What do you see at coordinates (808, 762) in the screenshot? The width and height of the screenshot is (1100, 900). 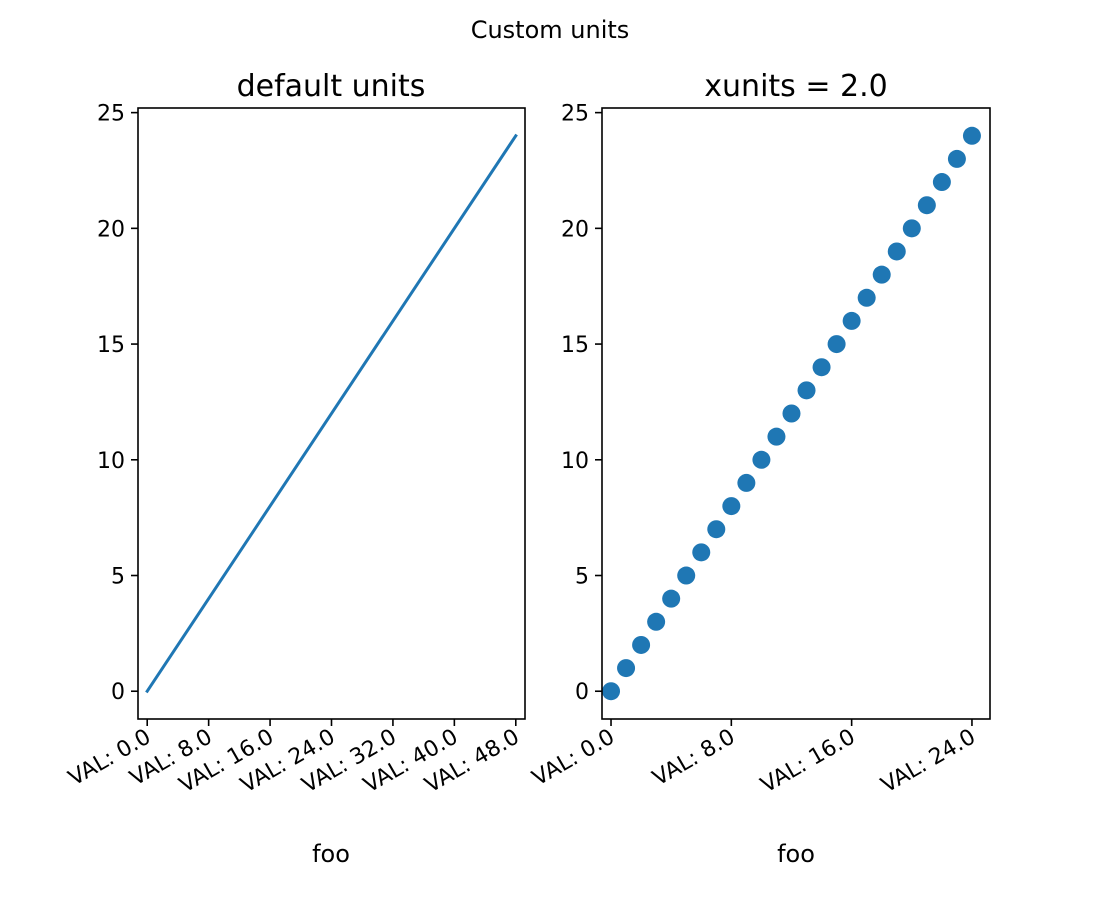 I see `x-tick-label: VAL: 16.0` at bounding box center [808, 762].